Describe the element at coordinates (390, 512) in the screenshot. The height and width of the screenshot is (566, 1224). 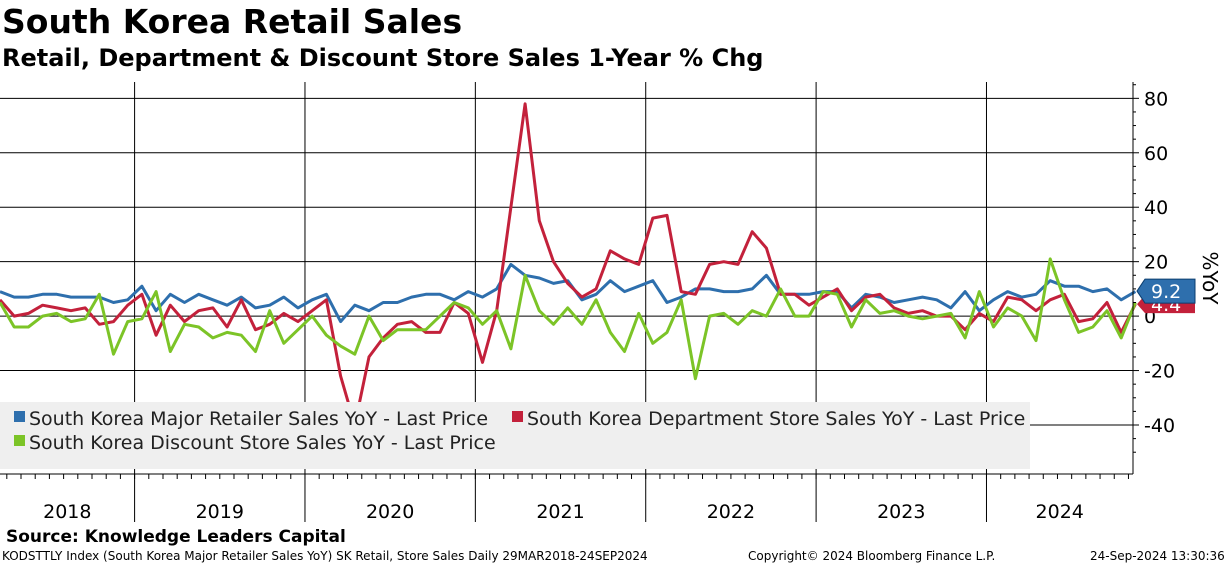
I see `x-tick-label: 2020` at that location.